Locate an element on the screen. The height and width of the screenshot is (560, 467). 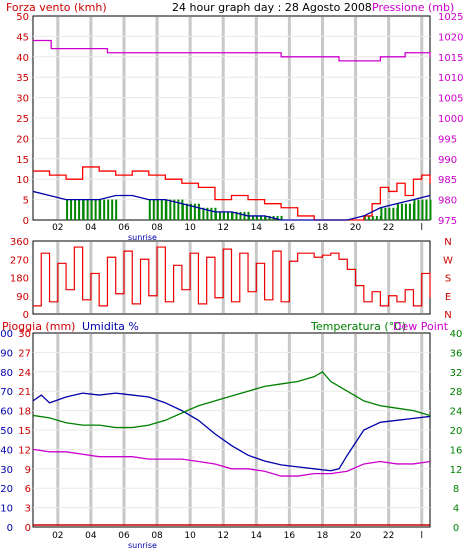
wind-axis-tick: 25 is located at coordinates (22, 119).